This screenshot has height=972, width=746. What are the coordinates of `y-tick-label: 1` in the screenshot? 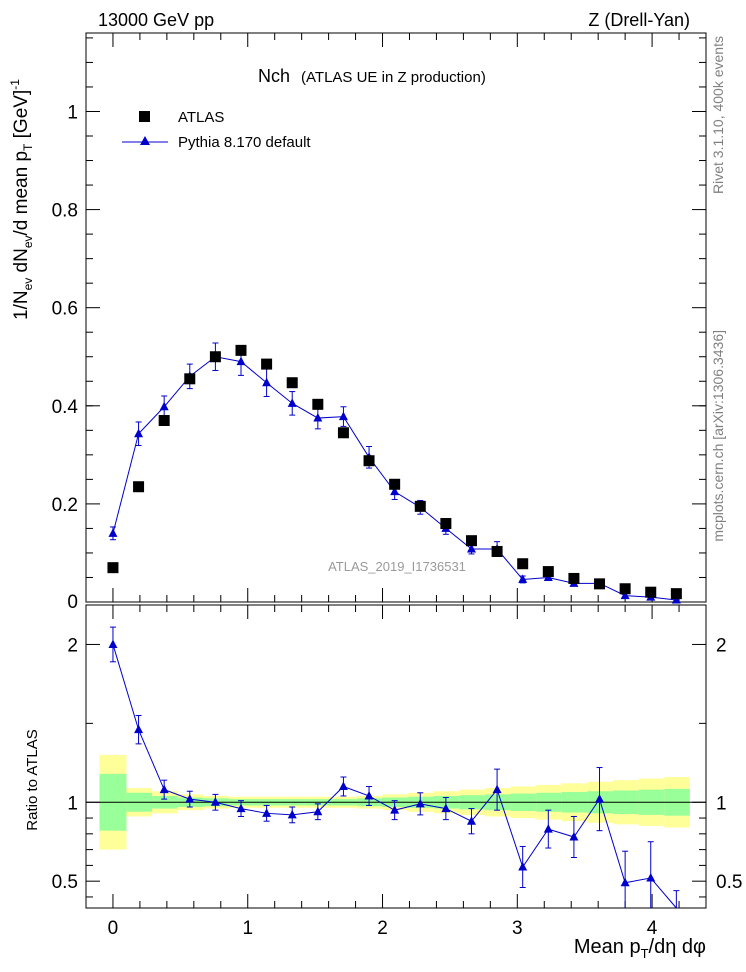 It's located at (72, 112).